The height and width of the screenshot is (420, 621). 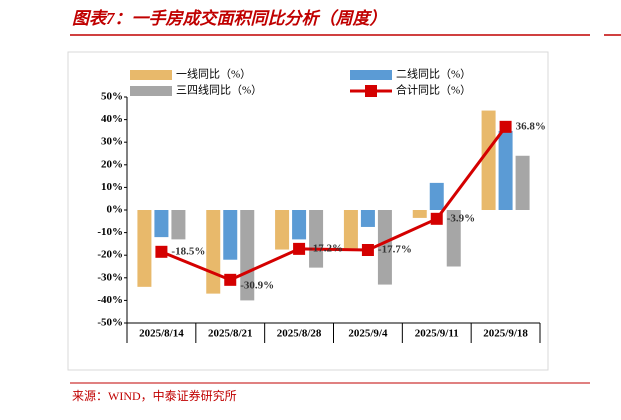 I want to click on x-tick-label: 2025/8/28, so click(x=299, y=334).